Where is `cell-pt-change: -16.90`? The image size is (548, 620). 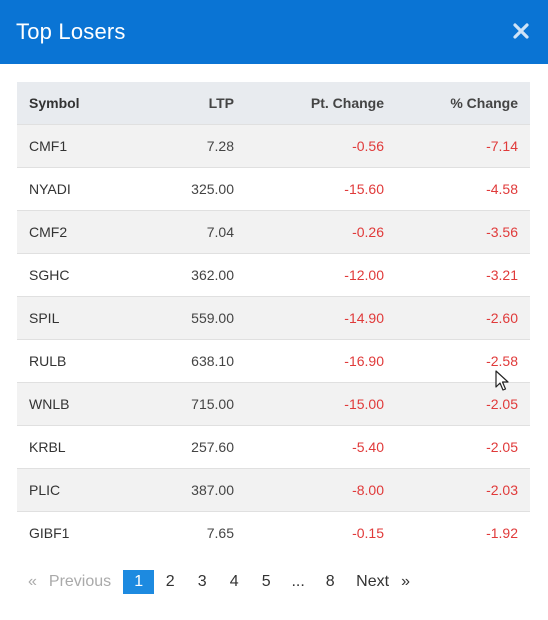 cell-pt-change: -16.90 is located at coordinates (364, 360).